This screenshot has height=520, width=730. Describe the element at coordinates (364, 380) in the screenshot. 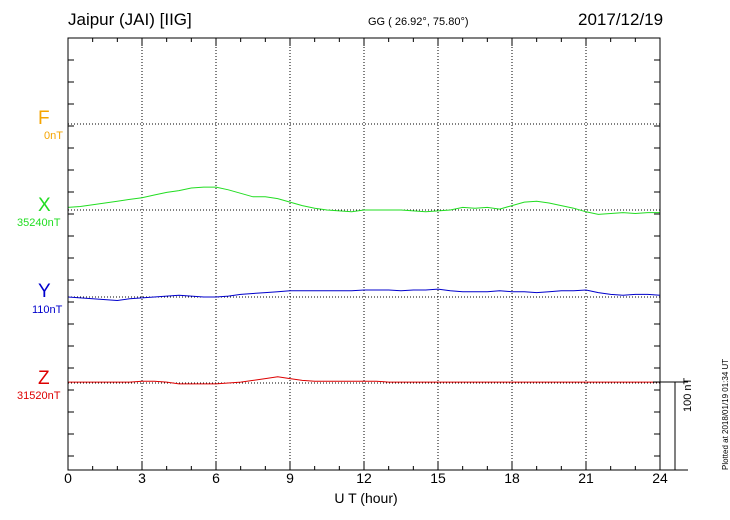

I see `series-line-z` at that location.